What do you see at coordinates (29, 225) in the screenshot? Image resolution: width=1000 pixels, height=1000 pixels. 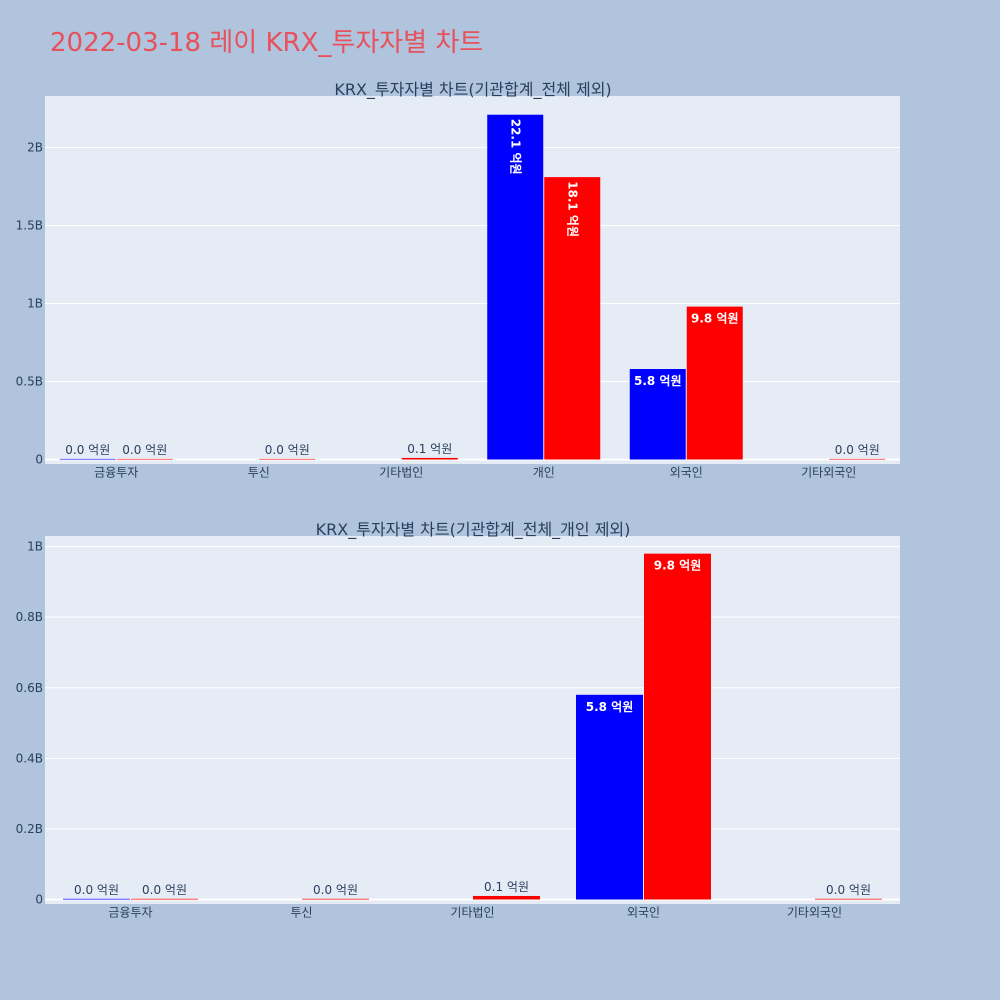 I see `y-tick-label: 1.5B` at bounding box center [29, 225].